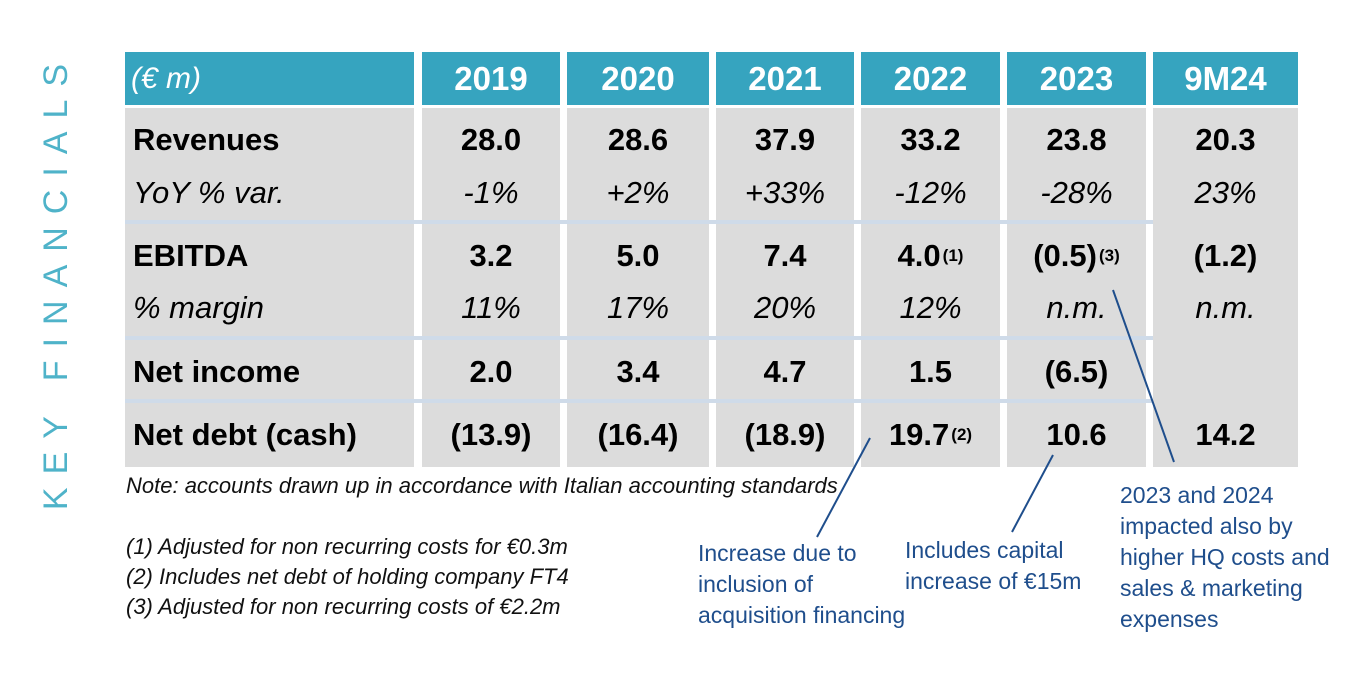 This screenshot has width=1359, height=693. What do you see at coordinates (930, 139) in the screenshot?
I see `cell-revenues-2022: 33.2` at bounding box center [930, 139].